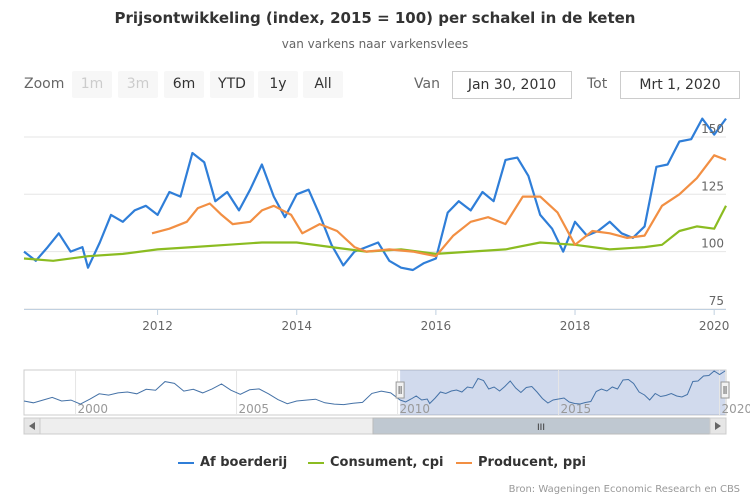 This screenshot has width=750, height=500. Describe the element at coordinates (278, 84) in the screenshot. I see `zoom-1y-button: 1y` at that location.